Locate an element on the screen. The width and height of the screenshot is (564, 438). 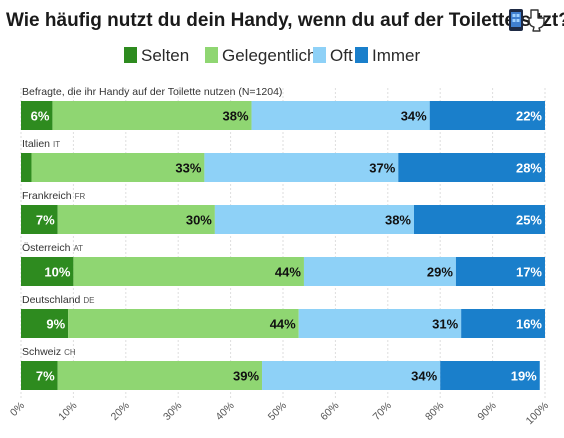
x-tick-label: 10% is located at coordinates (67, 411).